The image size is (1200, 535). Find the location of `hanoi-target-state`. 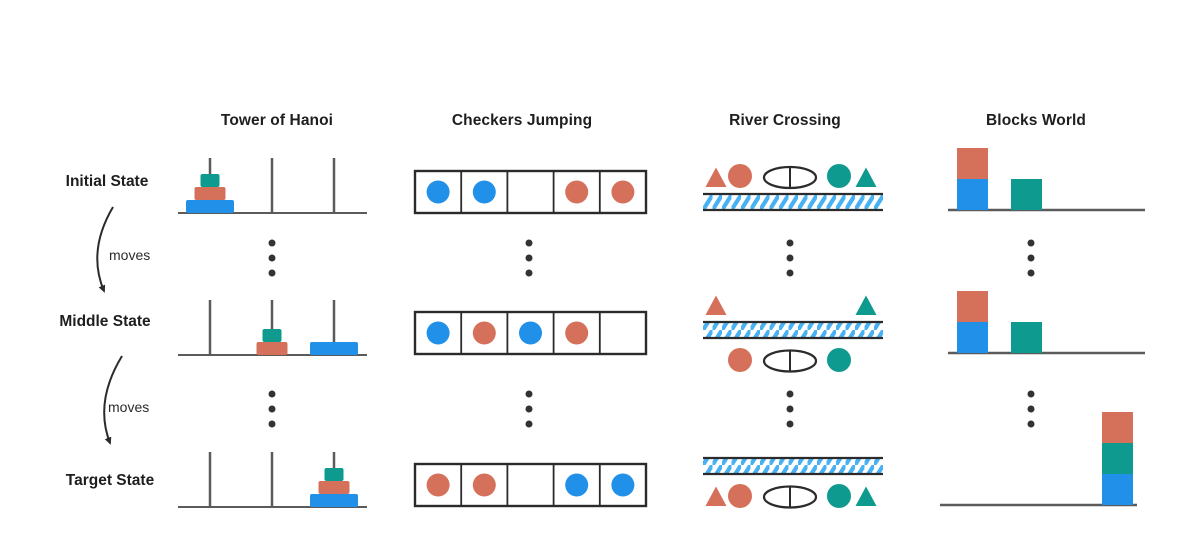

hanoi-target-state is located at coordinates (272, 480).